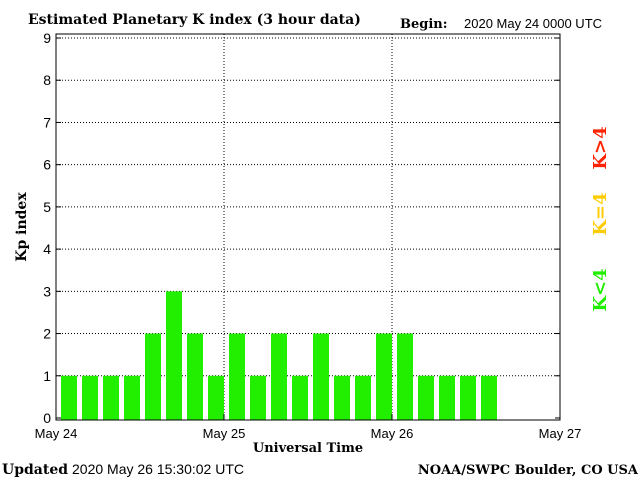  I want to click on y-tick-label: 9, so click(47, 38).